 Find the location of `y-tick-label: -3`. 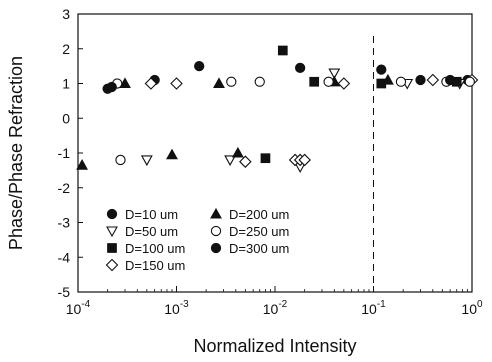

y-tick-label: -3 is located at coordinates (64, 223).